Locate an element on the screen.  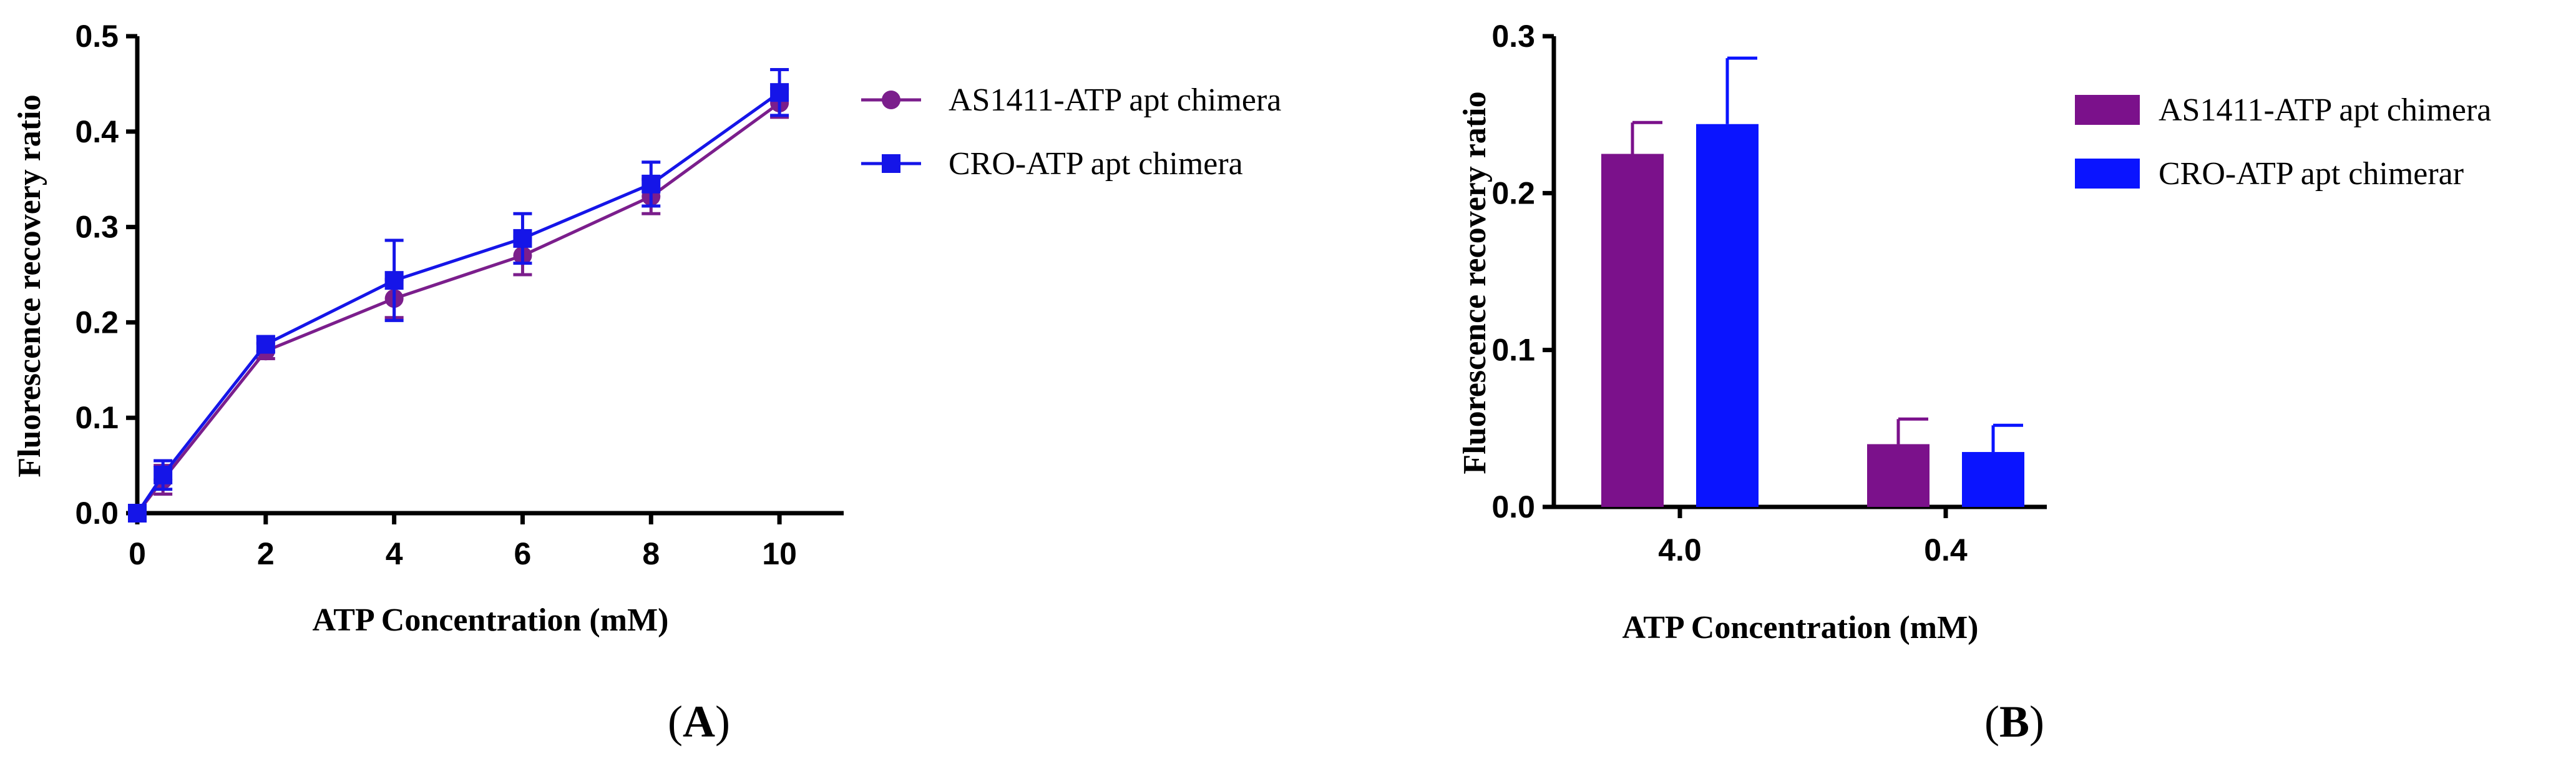
legend-item-2: CRO-ATP apt chimera is located at coordinates (1052, 164).